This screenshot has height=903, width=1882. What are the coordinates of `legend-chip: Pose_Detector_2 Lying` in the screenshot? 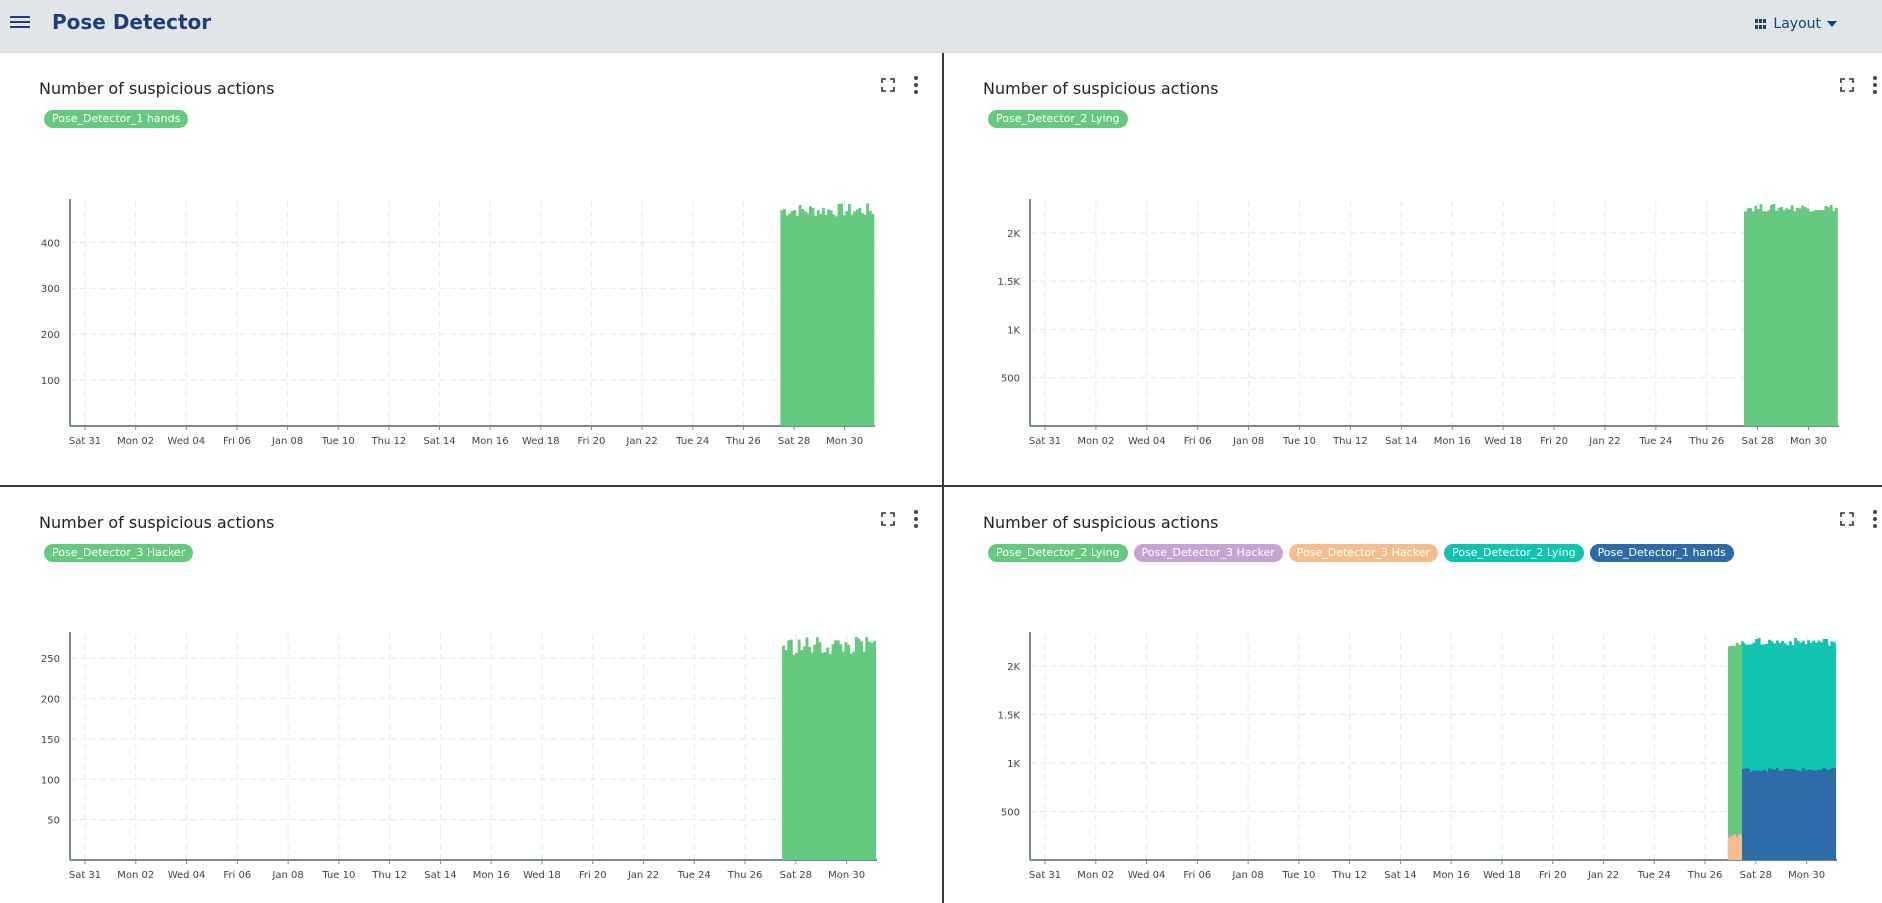 It's located at (1058, 119).